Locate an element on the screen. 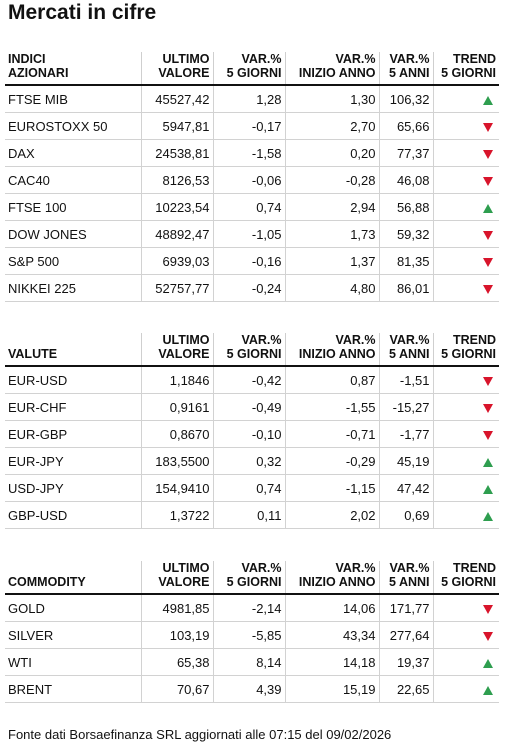 The image size is (513, 748). var-5y: 277,64 is located at coordinates (405, 635).